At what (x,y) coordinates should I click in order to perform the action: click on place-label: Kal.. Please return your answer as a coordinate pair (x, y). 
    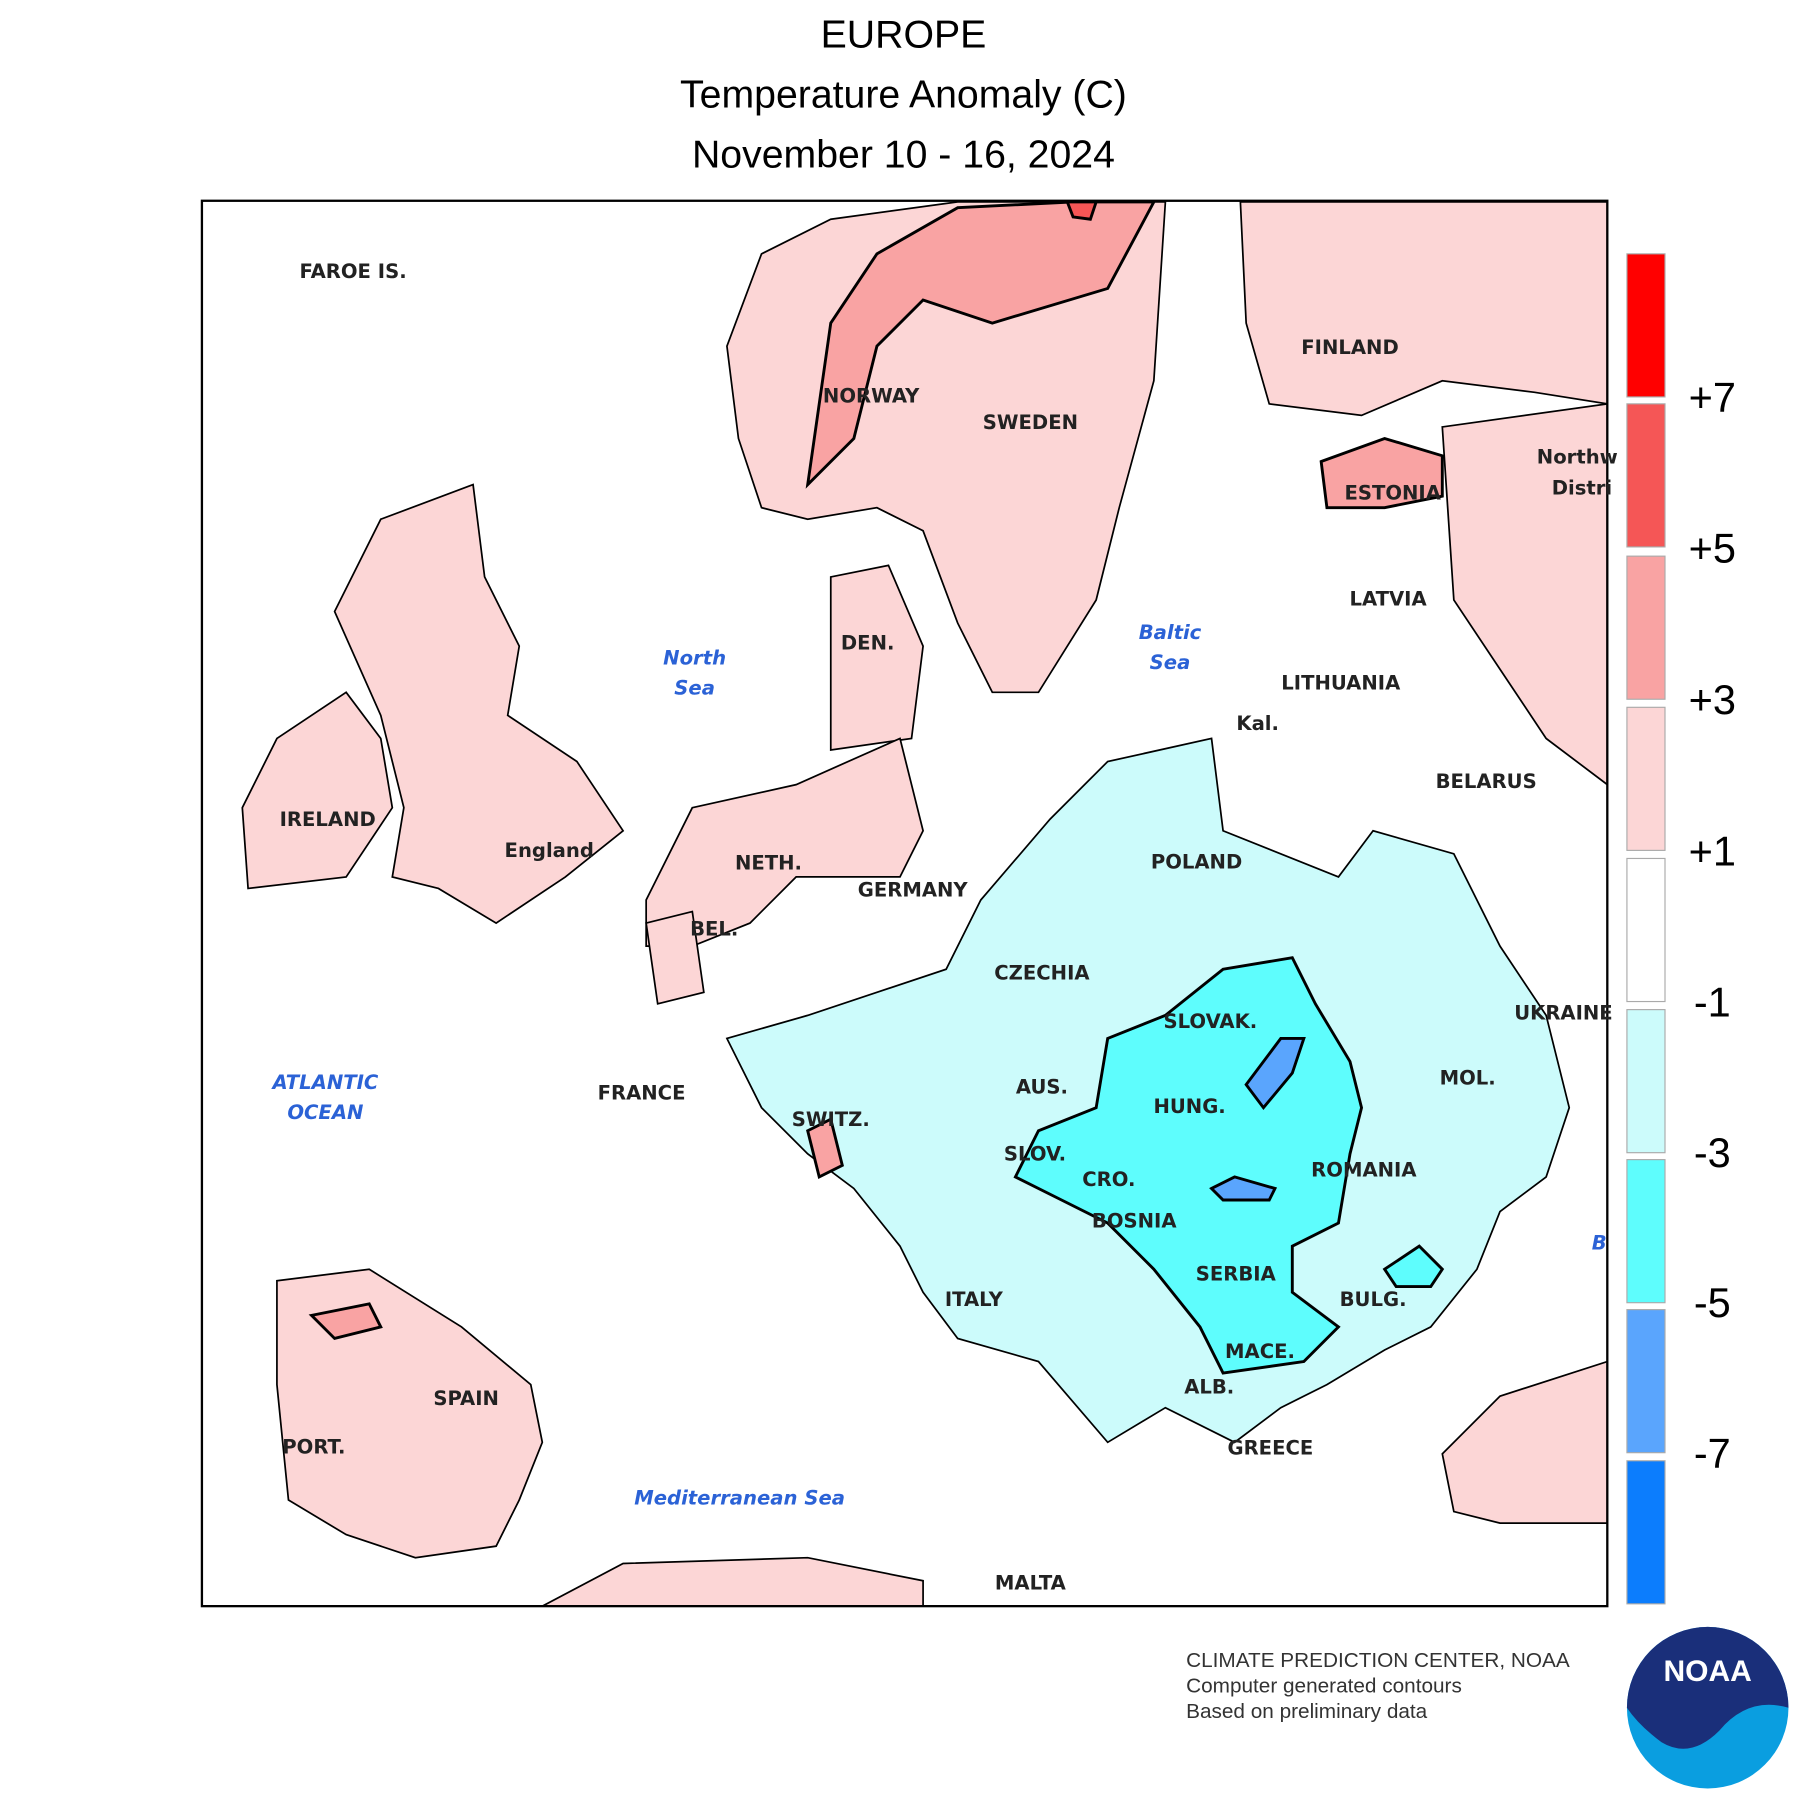
    Looking at the image, I should click on (1257, 723).